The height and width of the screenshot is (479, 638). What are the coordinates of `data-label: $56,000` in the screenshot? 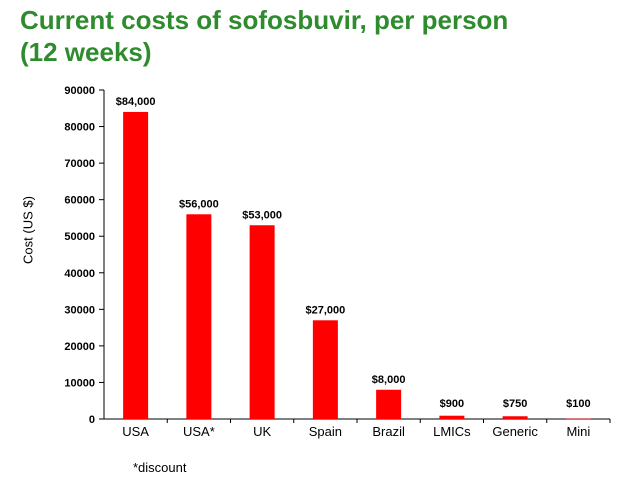 It's located at (199, 204).